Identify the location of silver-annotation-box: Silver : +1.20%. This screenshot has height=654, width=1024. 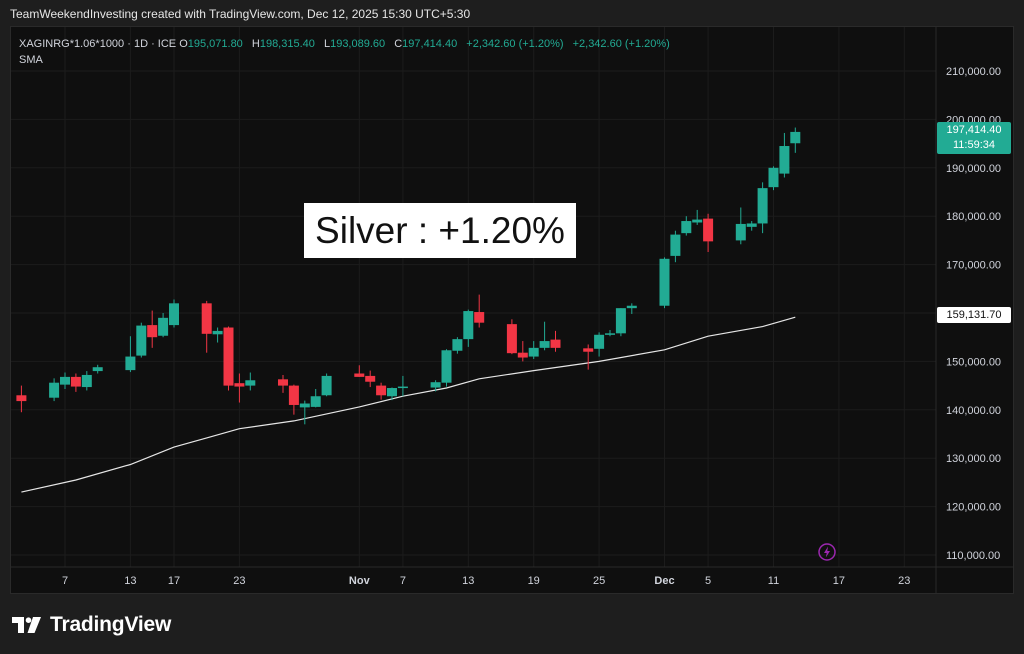
(440, 230).